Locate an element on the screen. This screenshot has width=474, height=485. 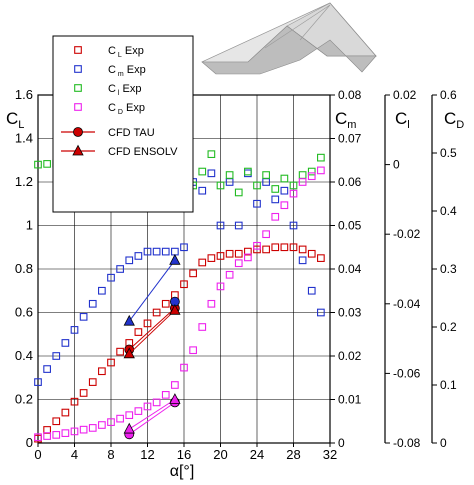
legend-marker is located at coordinates (78, 69).